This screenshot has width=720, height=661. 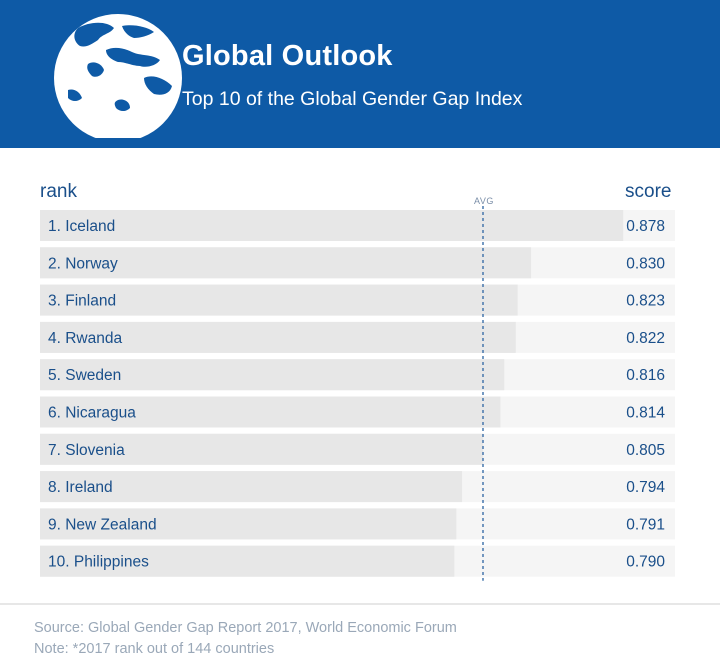 I want to click on page-title: Global Outlook, so click(x=287, y=56).